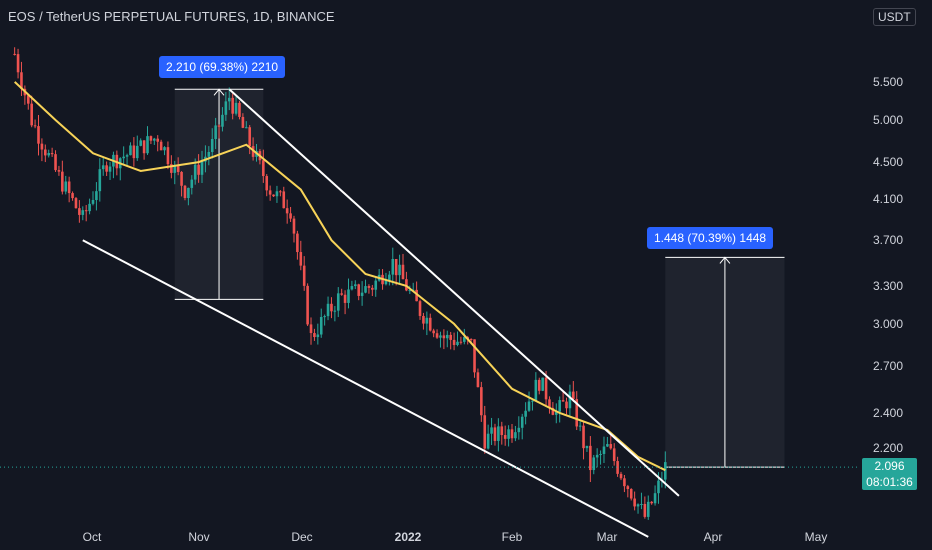  I want to click on measure-label-1: 2.210 (69.38%) 2210, so click(222, 67).